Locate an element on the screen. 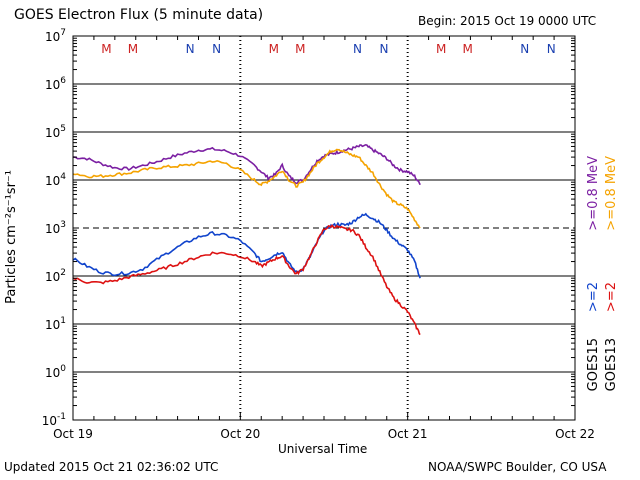 Image resolution: width=640 pixels, height=480 pixels. y-tick-label: 10⁷ is located at coordinates (55, 36).